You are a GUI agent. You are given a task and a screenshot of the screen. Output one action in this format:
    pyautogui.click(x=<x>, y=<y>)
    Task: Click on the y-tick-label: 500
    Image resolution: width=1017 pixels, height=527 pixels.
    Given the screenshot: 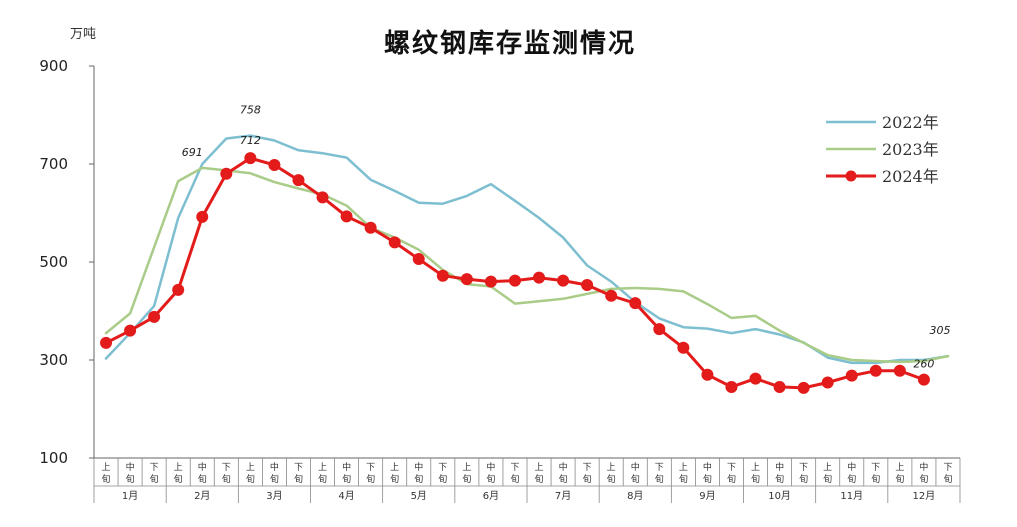 What is the action you would take?
    pyautogui.click(x=53, y=262)
    